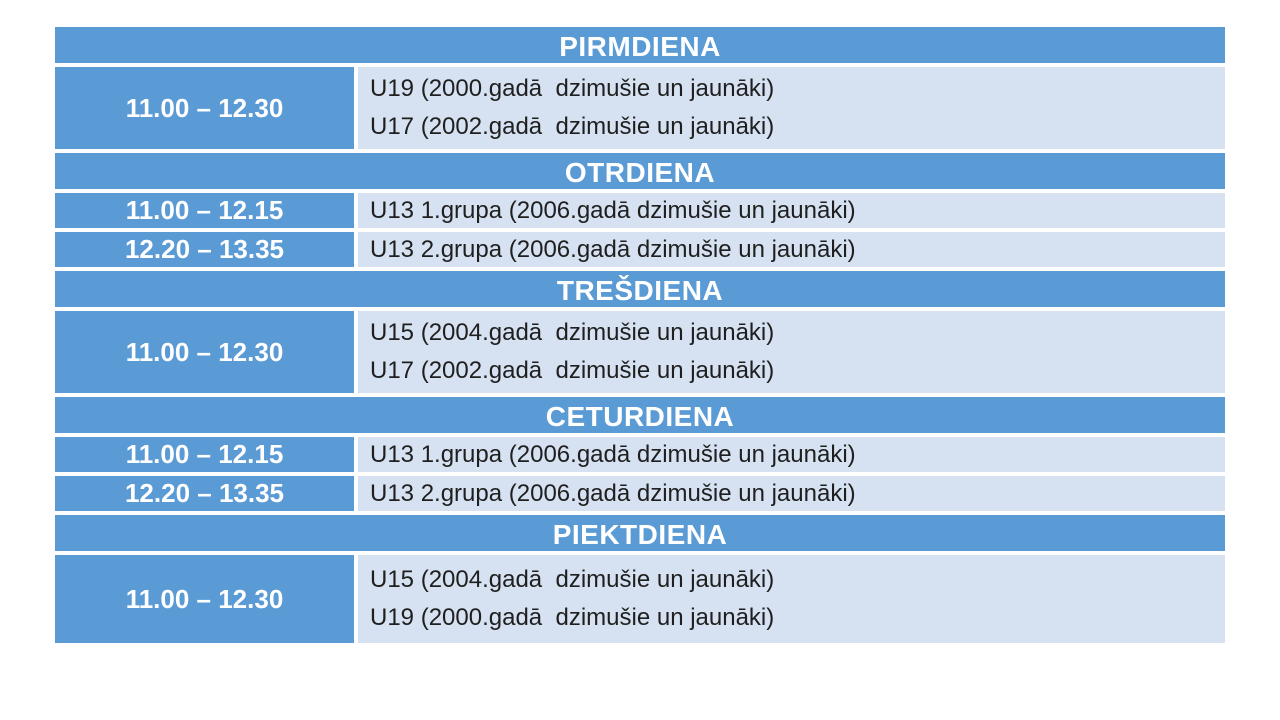  I want to click on day-header-ceturdiena: CETURDIENA, so click(640, 417).